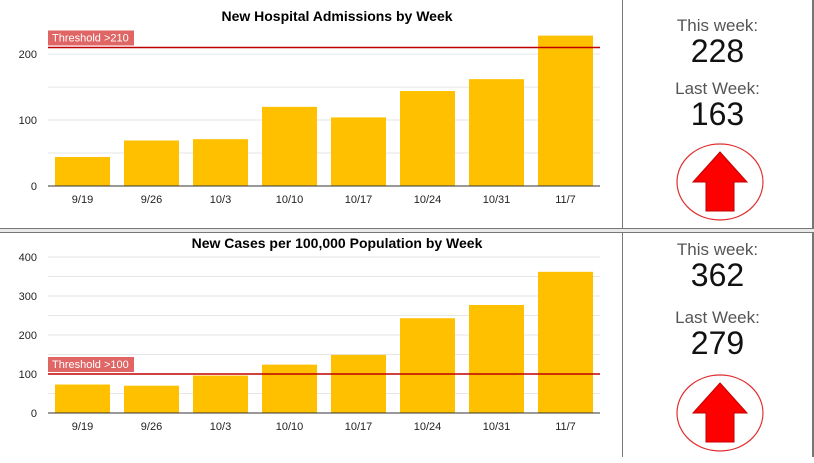  I want to click on chart-title: New Cases per 100,000 Population by Week, so click(337, 243).